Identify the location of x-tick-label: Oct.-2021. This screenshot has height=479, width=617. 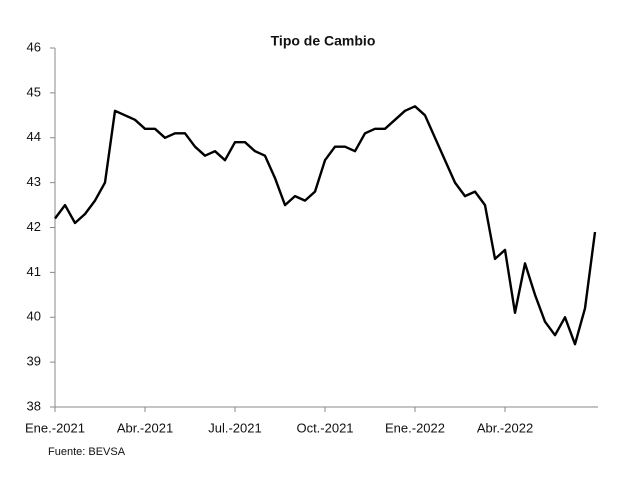
(324, 427).